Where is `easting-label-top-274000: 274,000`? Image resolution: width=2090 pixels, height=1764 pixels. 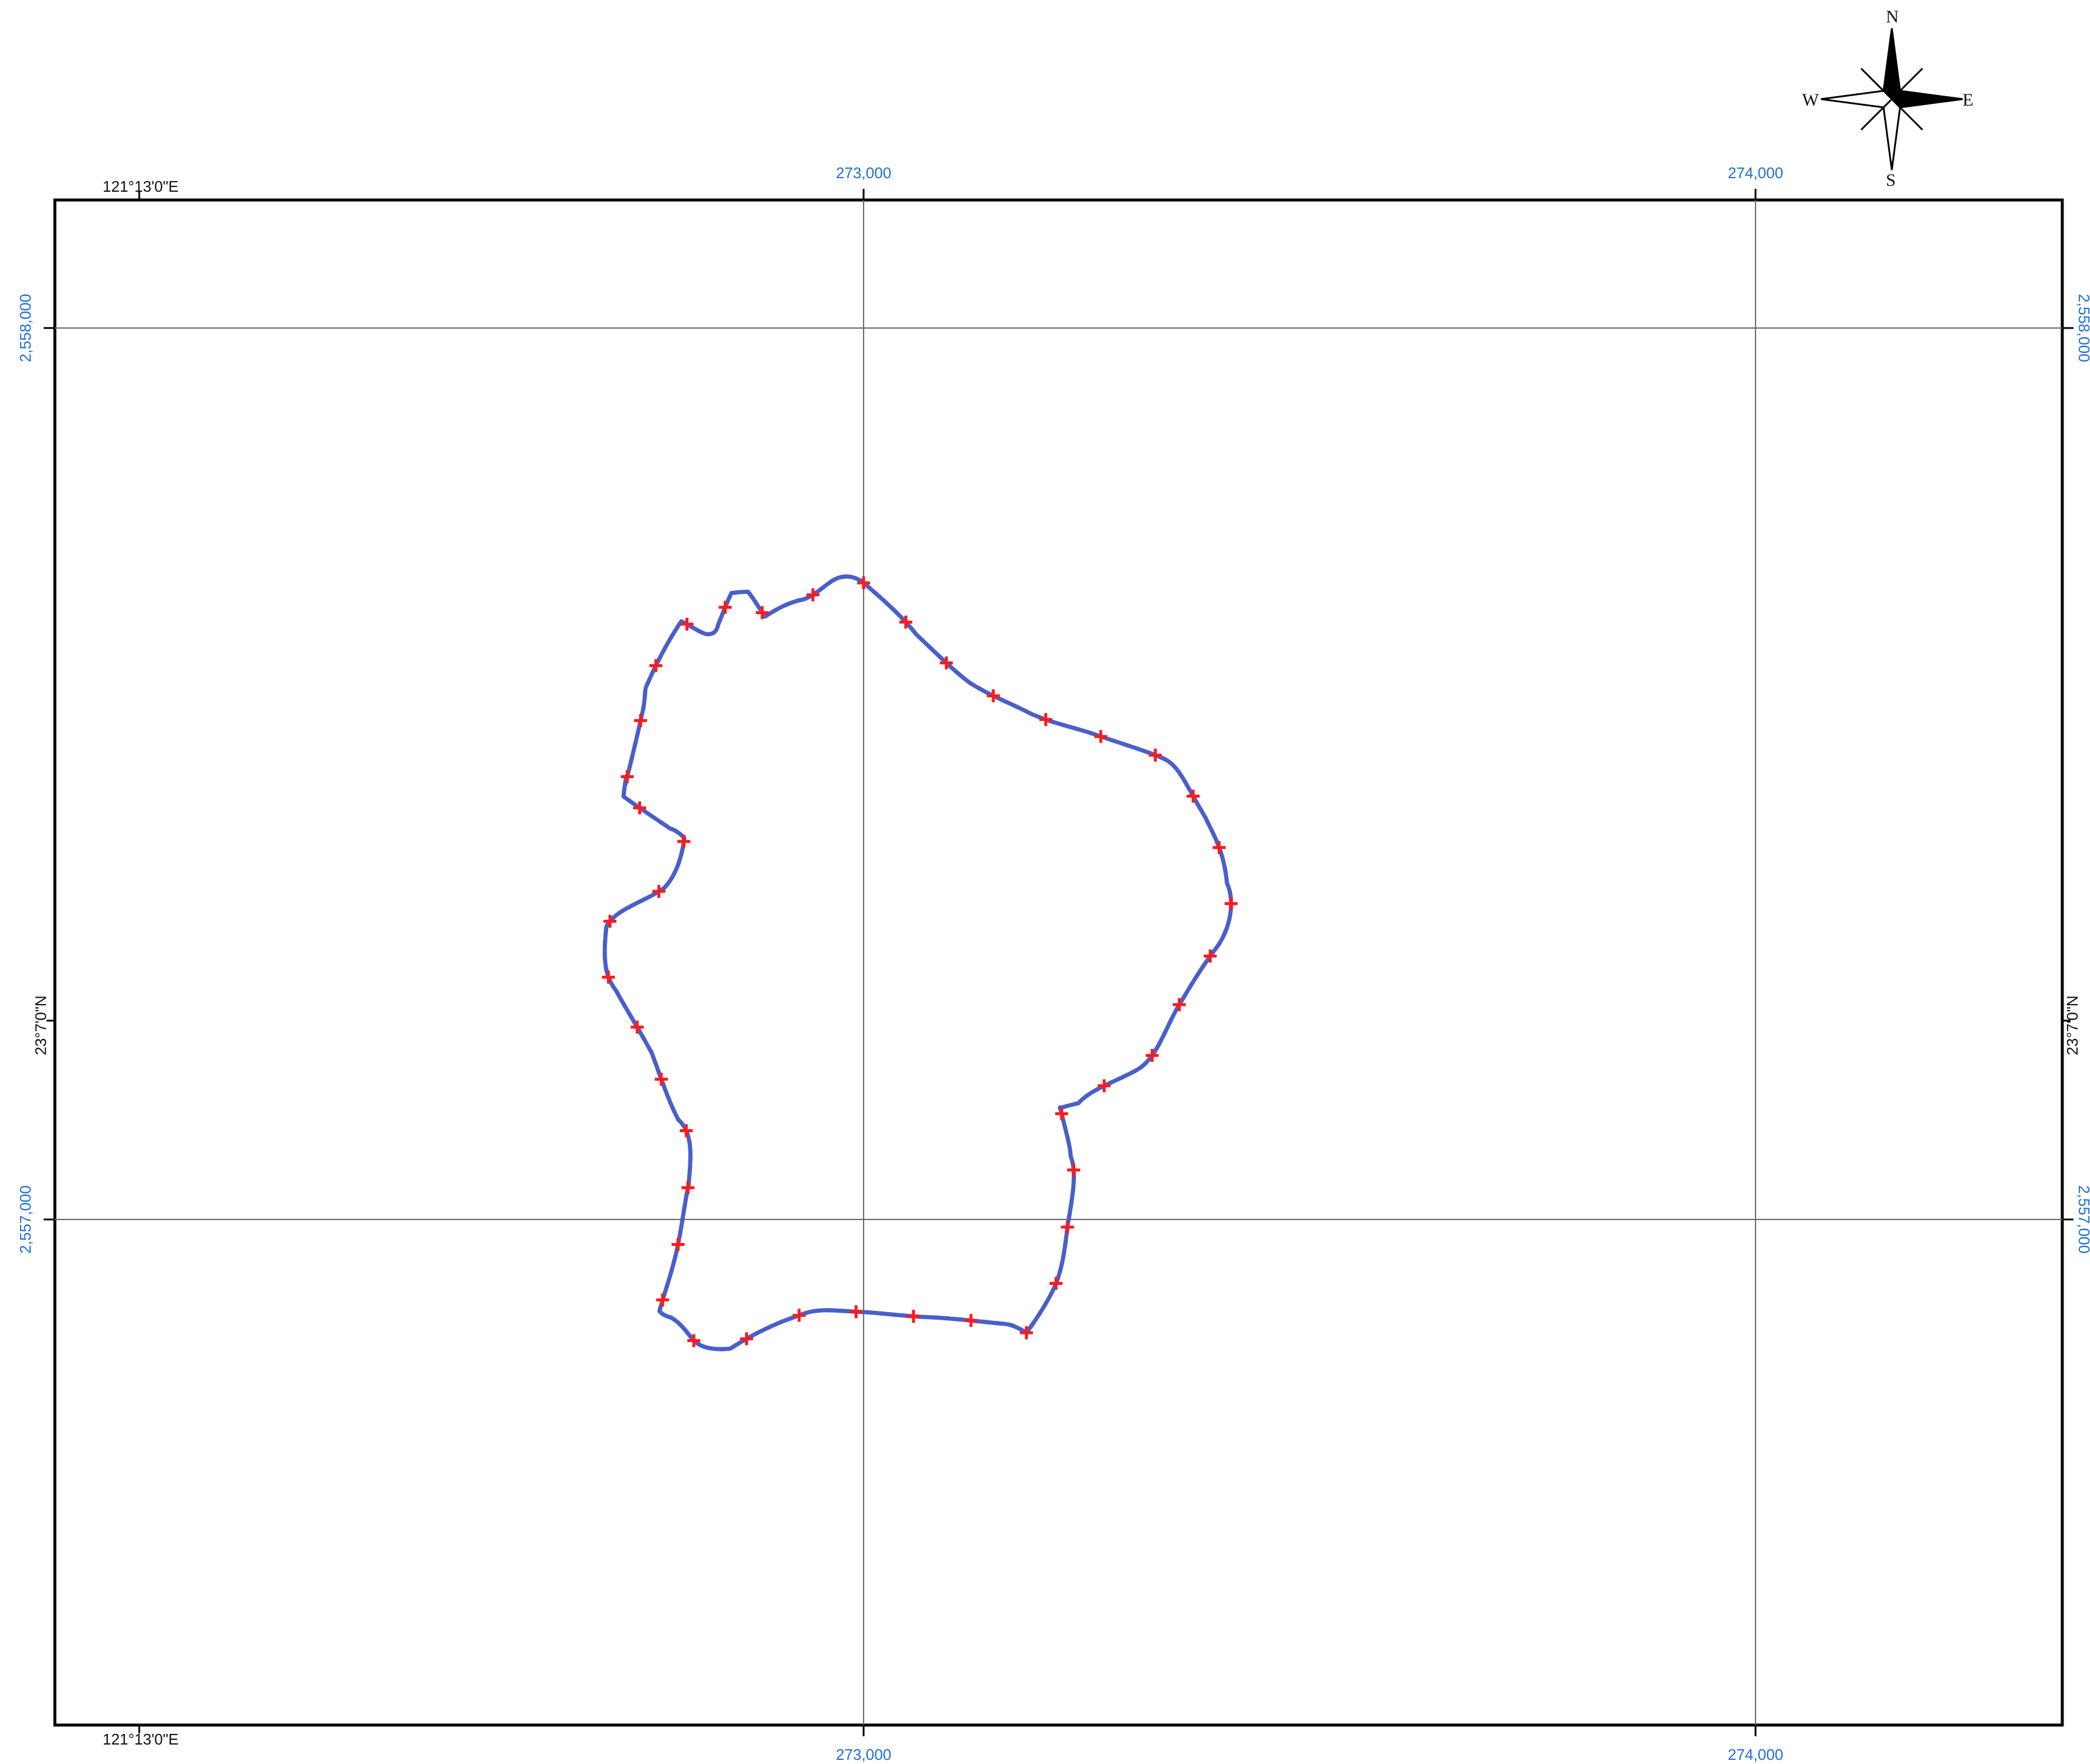
easting-label-top-274000: 274,000 is located at coordinates (1756, 173).